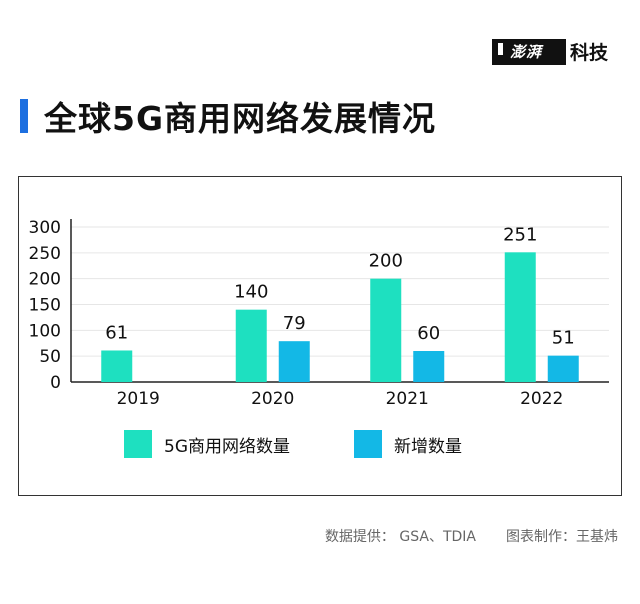 The image size is (640, 604). What do you see at coordinates (520, 234) in the screenshot?
I see `data-label: 251` at bounding box center [520, 234].